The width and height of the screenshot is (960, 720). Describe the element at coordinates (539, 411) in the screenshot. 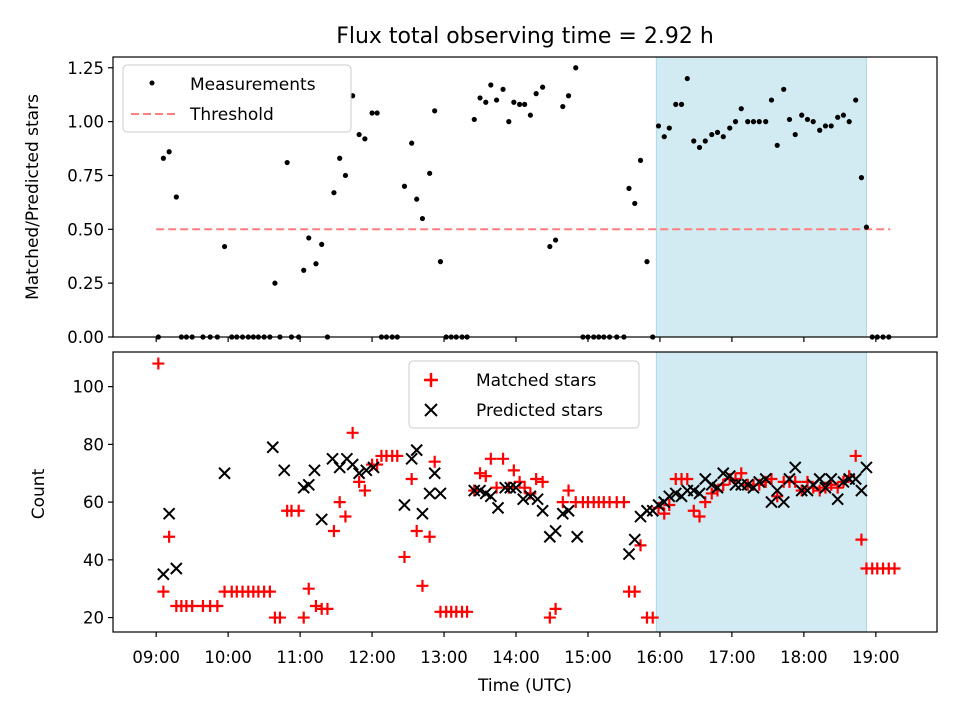

I see `legend-predicted-label: Predicted stars` at that location.